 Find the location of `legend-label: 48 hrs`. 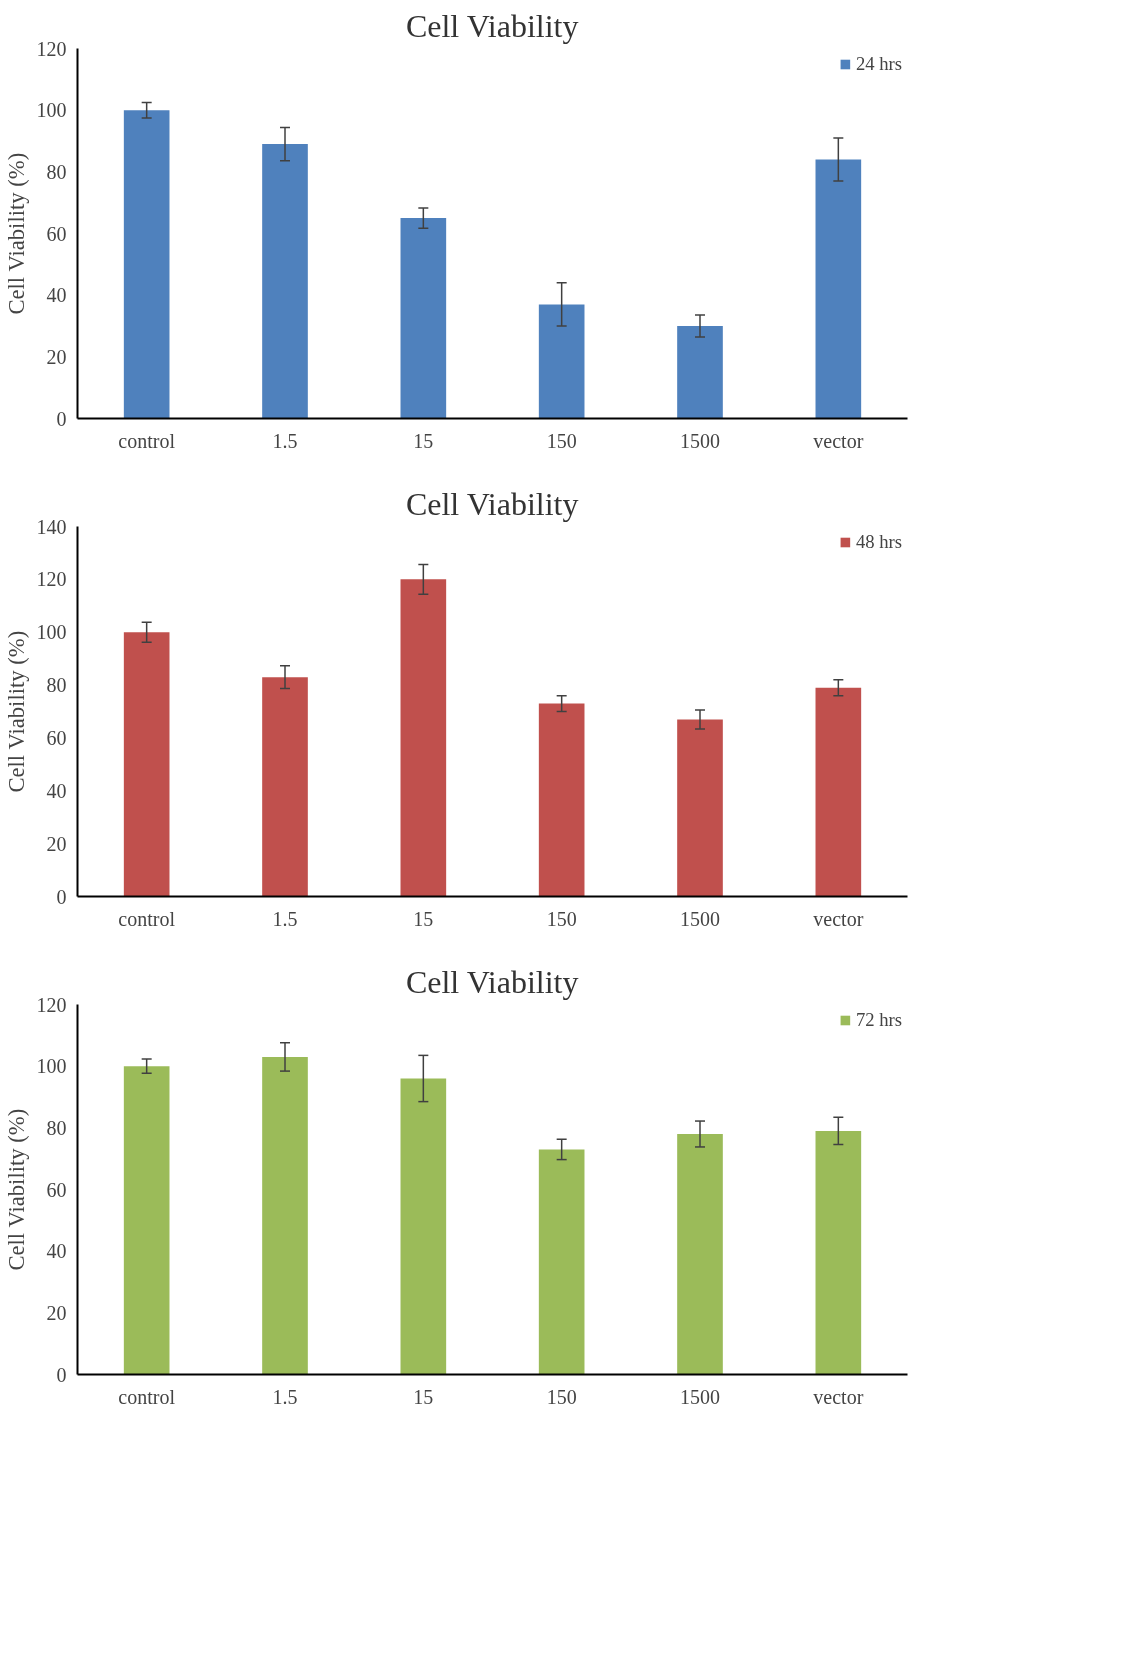

legend-label: 48 hrs is located at coordinates (878, 542).